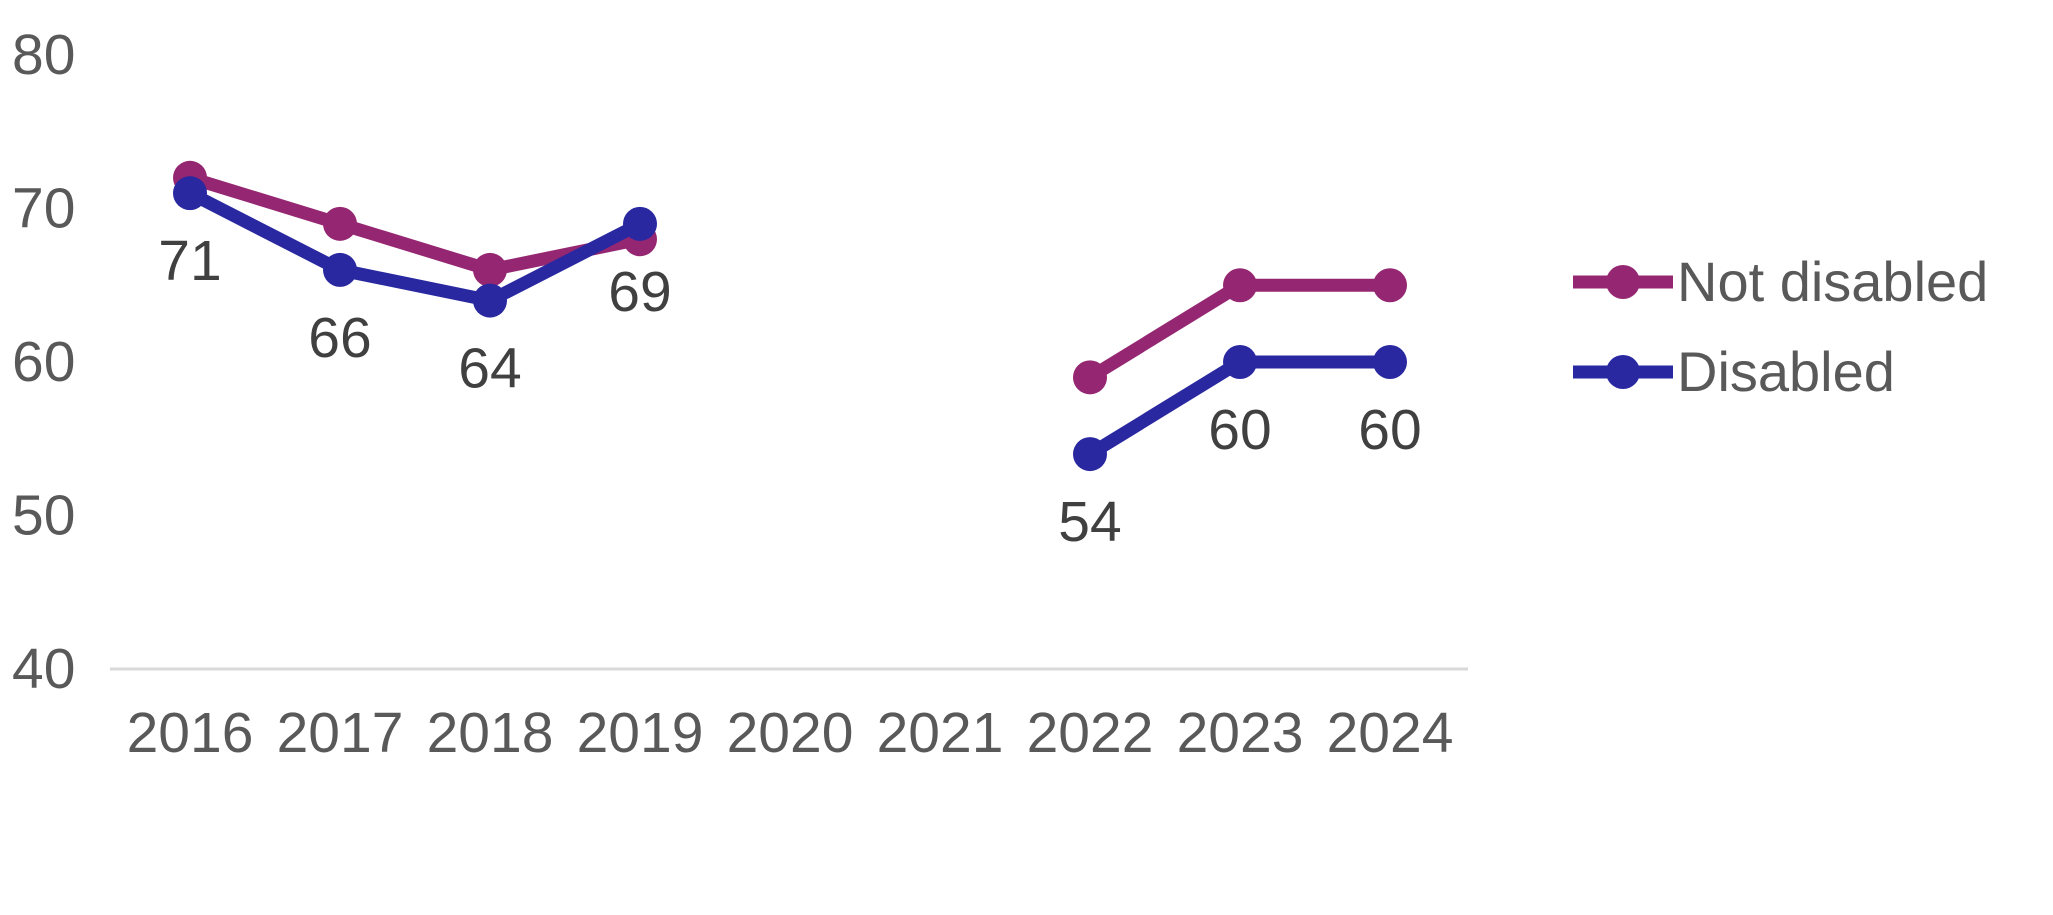 The height and width of the screenshot is (915, 2053). Describe the element at coordinates (790, 733) in the screenshot. I see `x-axis-tick-label: 2020` at that location.